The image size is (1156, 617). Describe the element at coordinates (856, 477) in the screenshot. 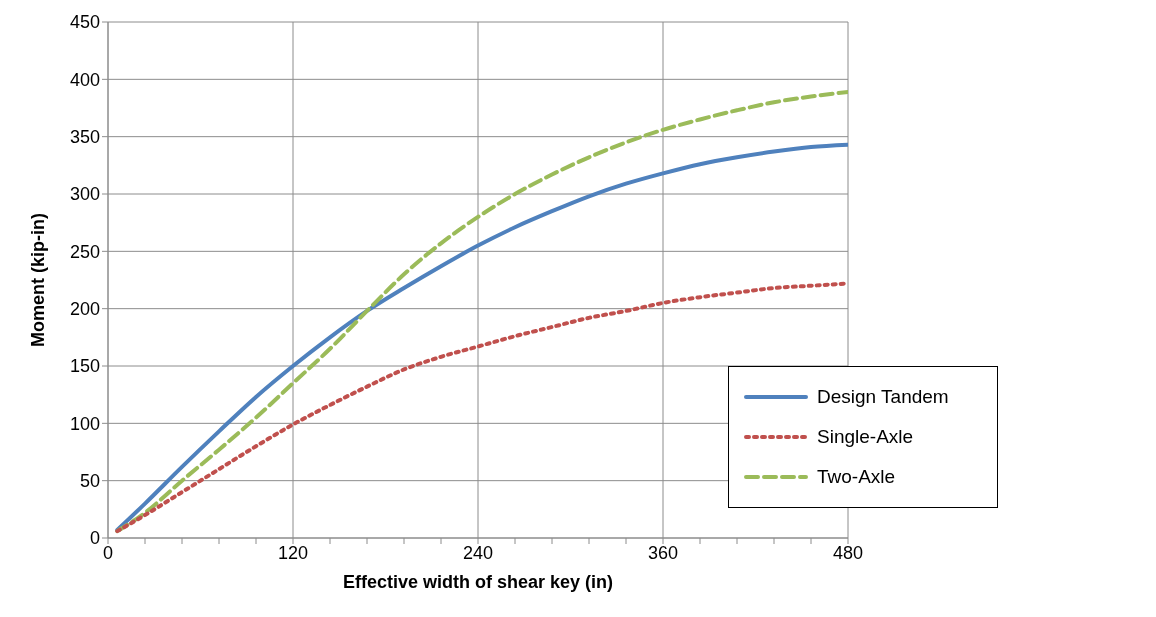

I see `legend-label: Two-Axle` at that location.